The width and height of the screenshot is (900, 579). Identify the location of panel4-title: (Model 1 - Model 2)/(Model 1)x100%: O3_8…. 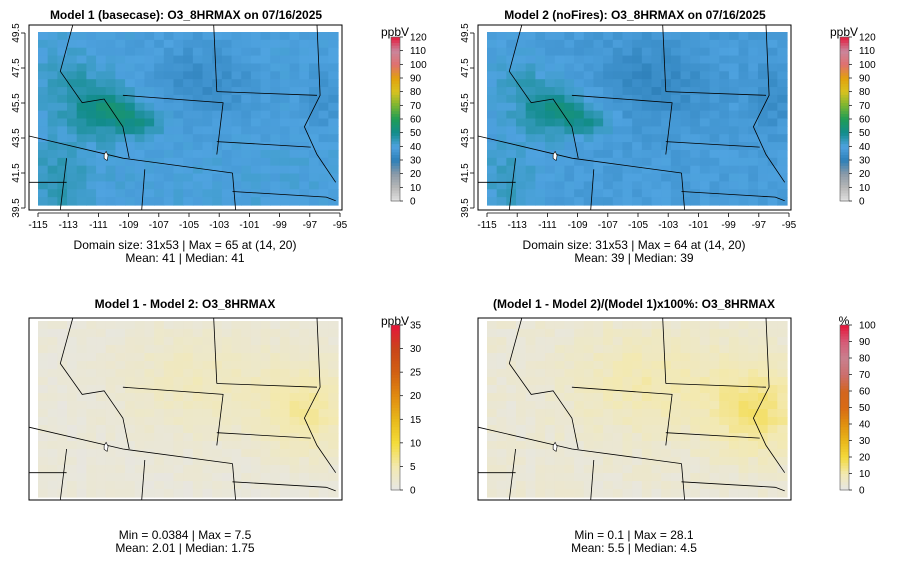
(634, 304).